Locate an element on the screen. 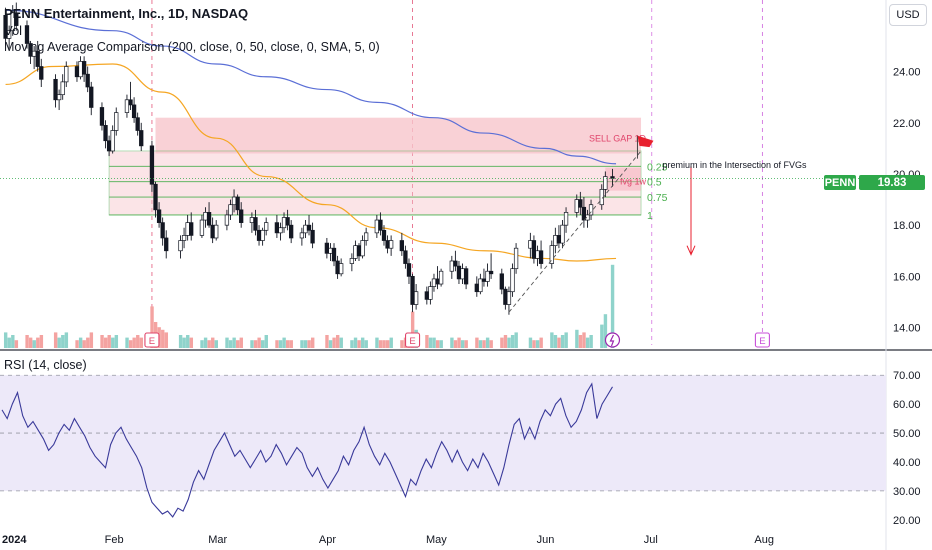 This screenshot has width=932, height=550. fib-level-label-2: 0.75 is located at coordinates (657, 198).